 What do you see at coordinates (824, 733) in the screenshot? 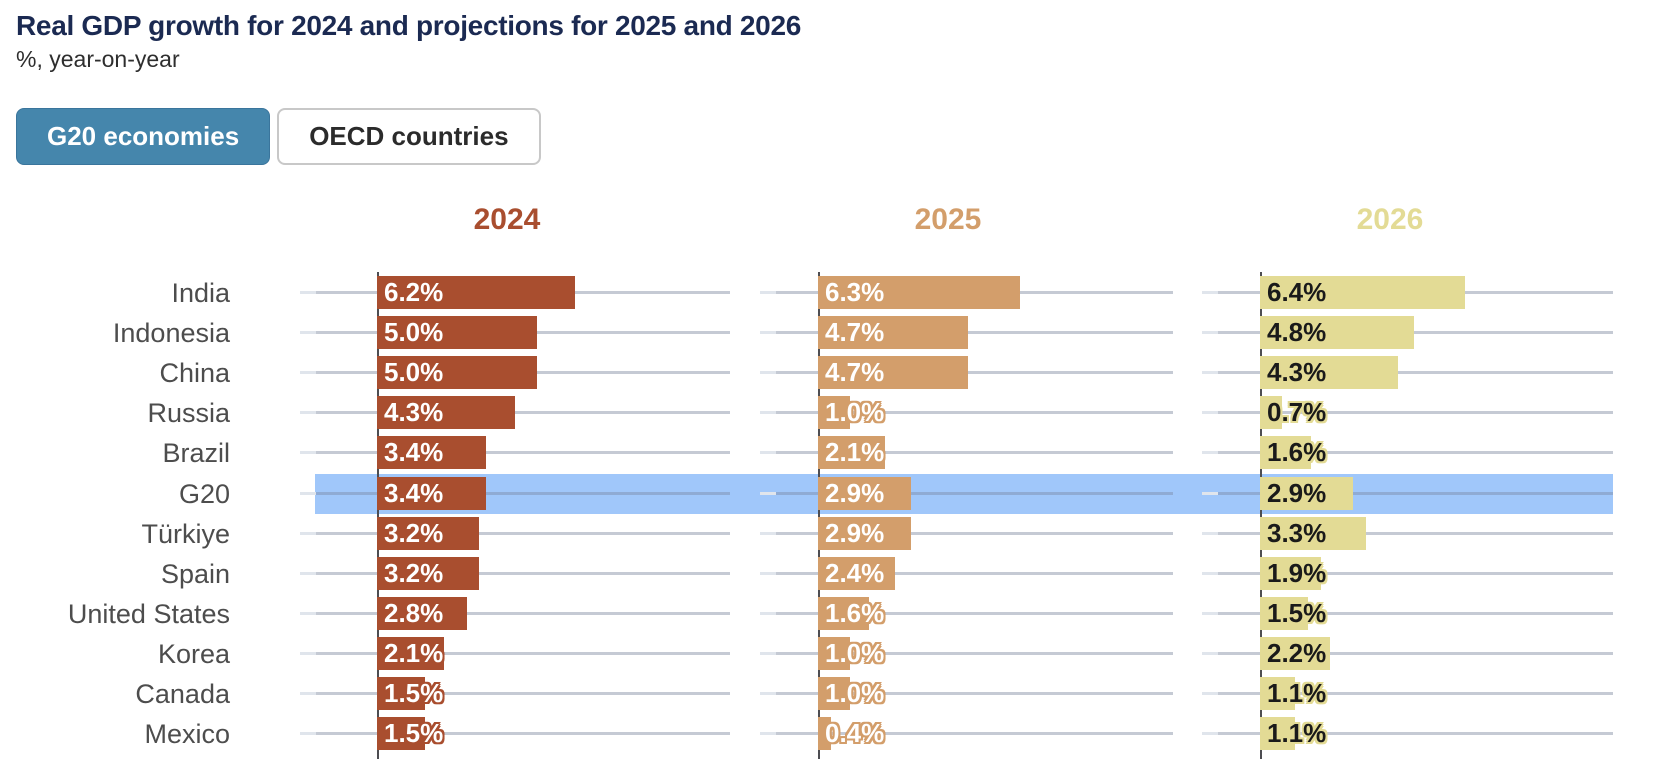
I see `bar-2025-mexico` at bounding box center [824, 733].